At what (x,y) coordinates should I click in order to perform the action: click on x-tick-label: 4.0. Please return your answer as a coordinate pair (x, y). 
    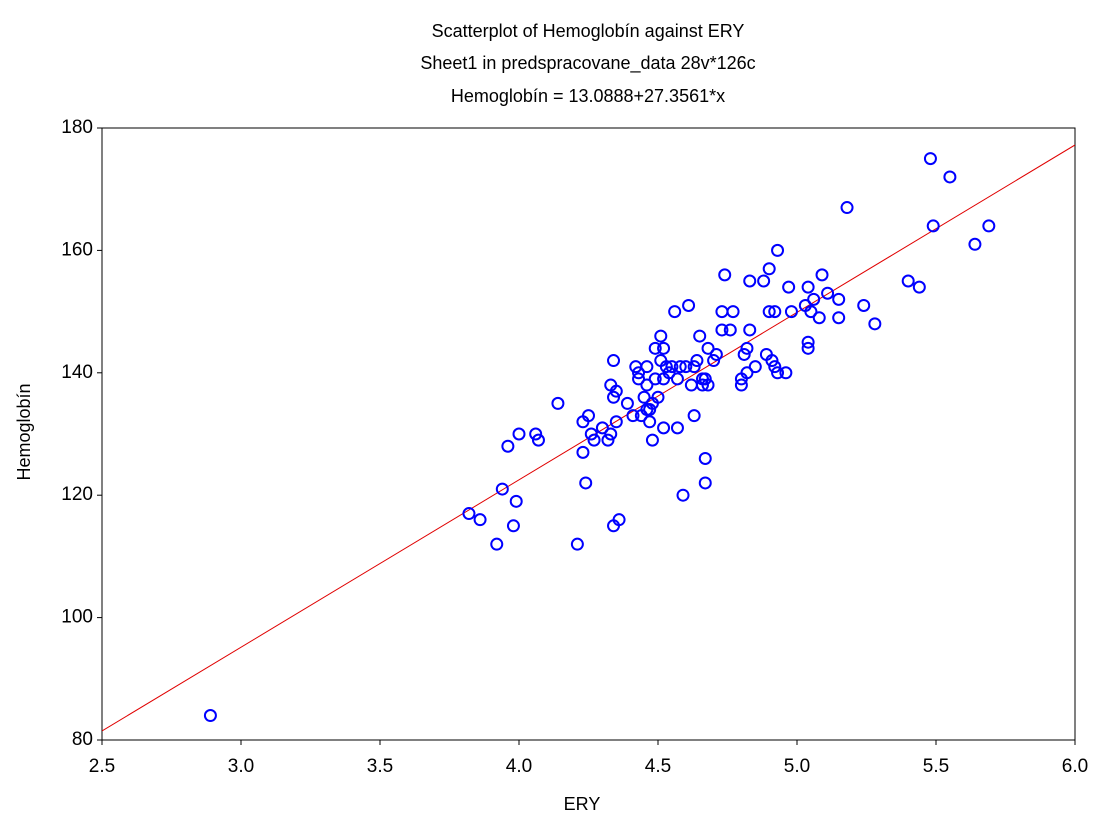
    Looking at the image, I should click on (519, 766).